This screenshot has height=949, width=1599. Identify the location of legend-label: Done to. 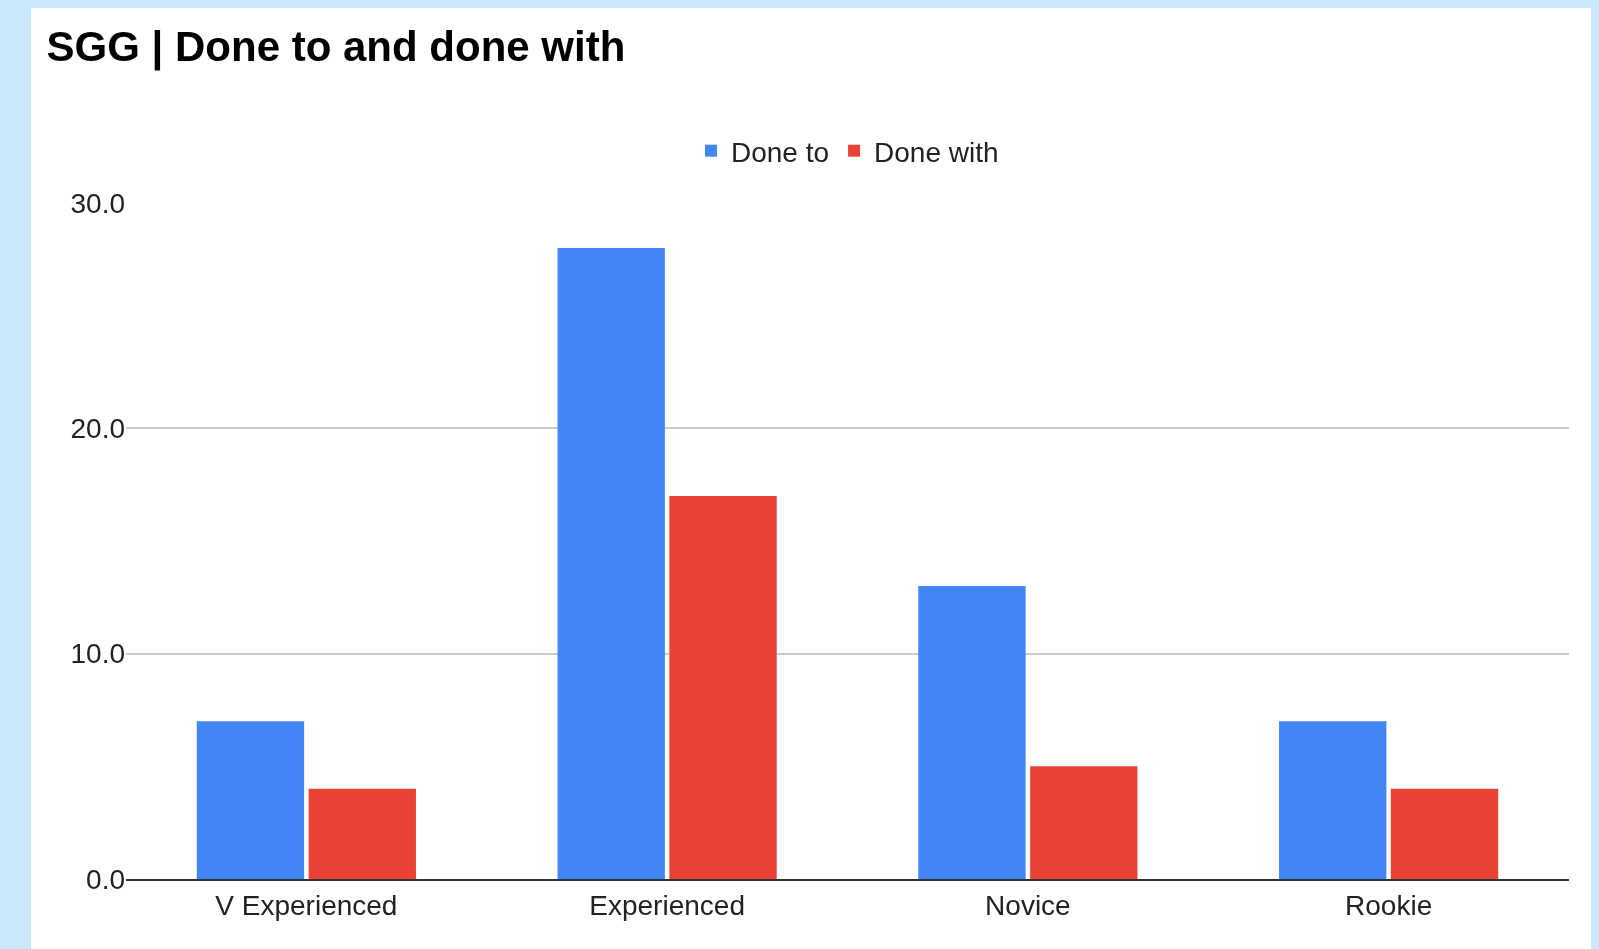
(780, 152).